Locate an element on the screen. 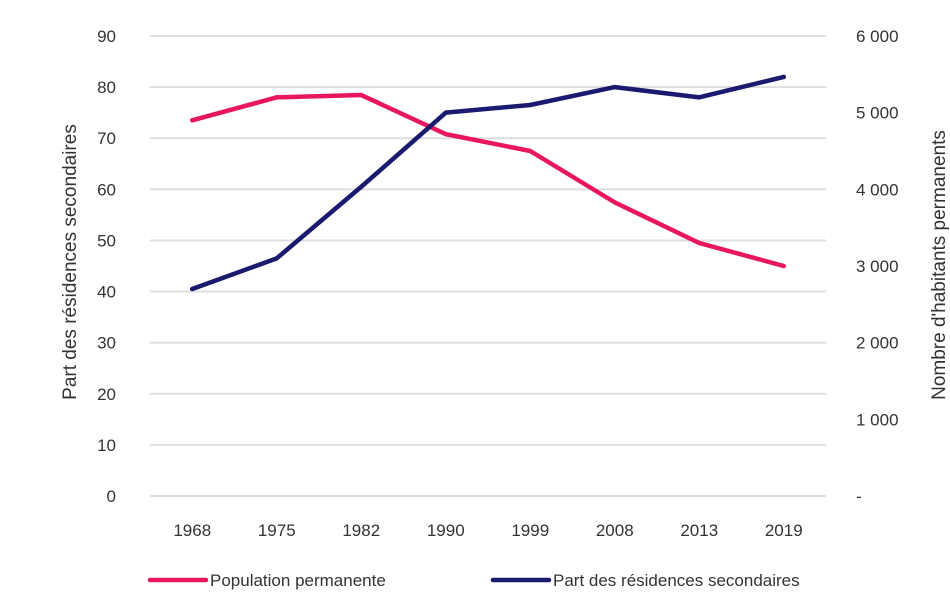 This screenshot has height=595, width=950. left-axis-ticks: 0 10 20 30 40 50 60 70 80 90 is located at coordinates (106, 266).